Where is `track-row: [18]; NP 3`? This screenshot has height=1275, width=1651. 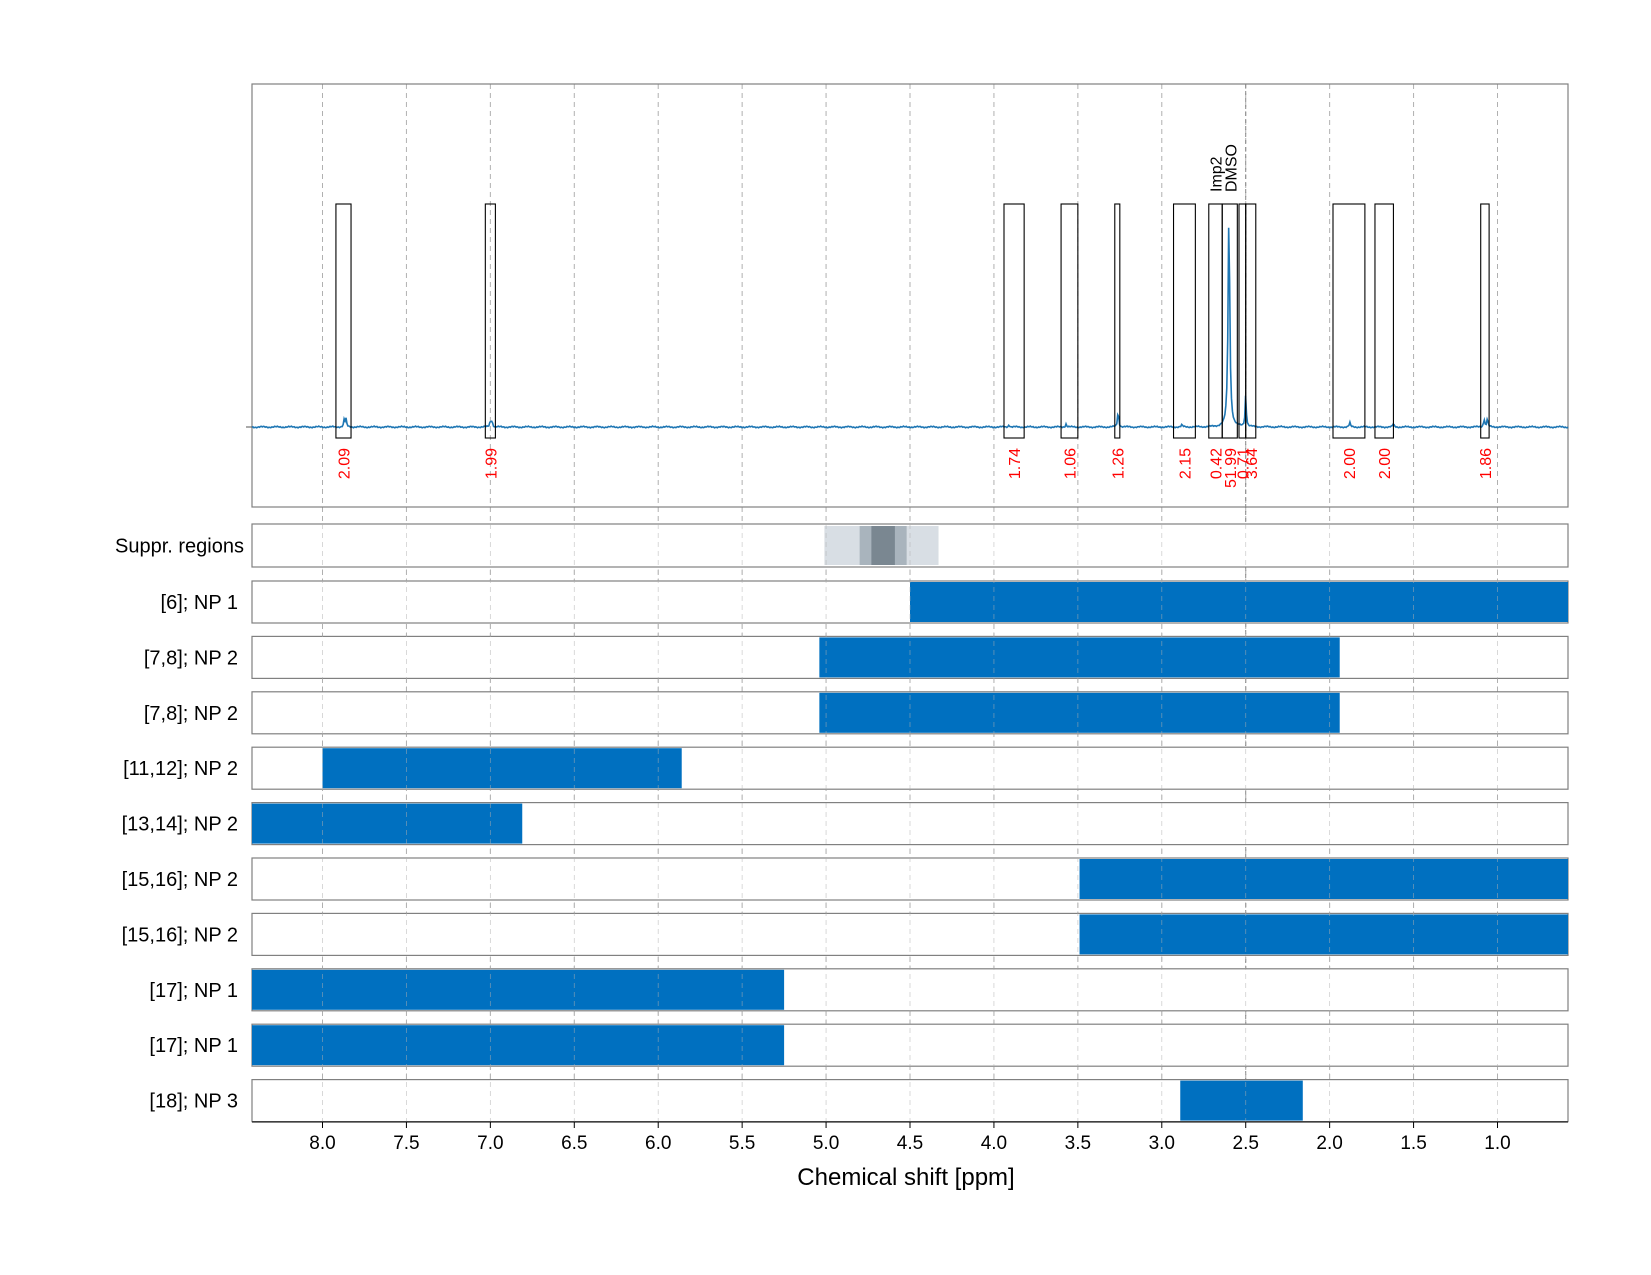 track-row: [18]; NP 3 is located at coordinates (859, 1100).